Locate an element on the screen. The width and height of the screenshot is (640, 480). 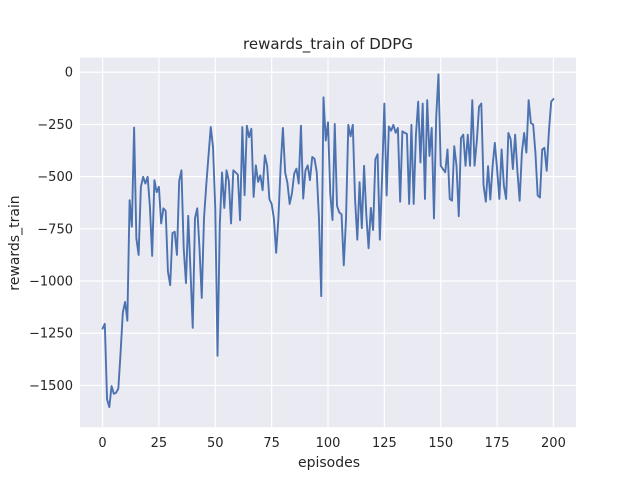
y-tick-label: −1000 is located at coordinates (51, 282).